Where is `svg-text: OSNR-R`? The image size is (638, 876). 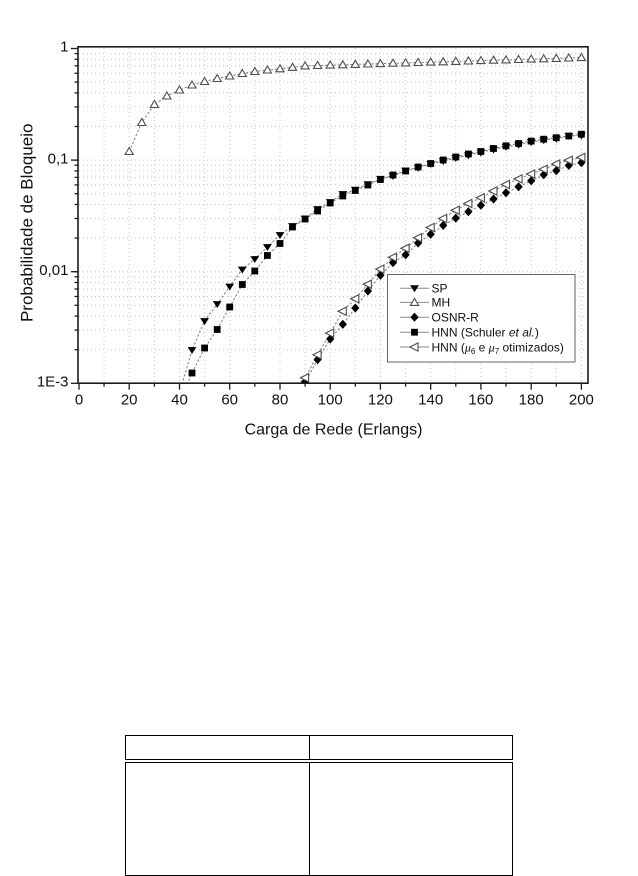 svg-text: OSNR-R is located at coordinates (456, 318).